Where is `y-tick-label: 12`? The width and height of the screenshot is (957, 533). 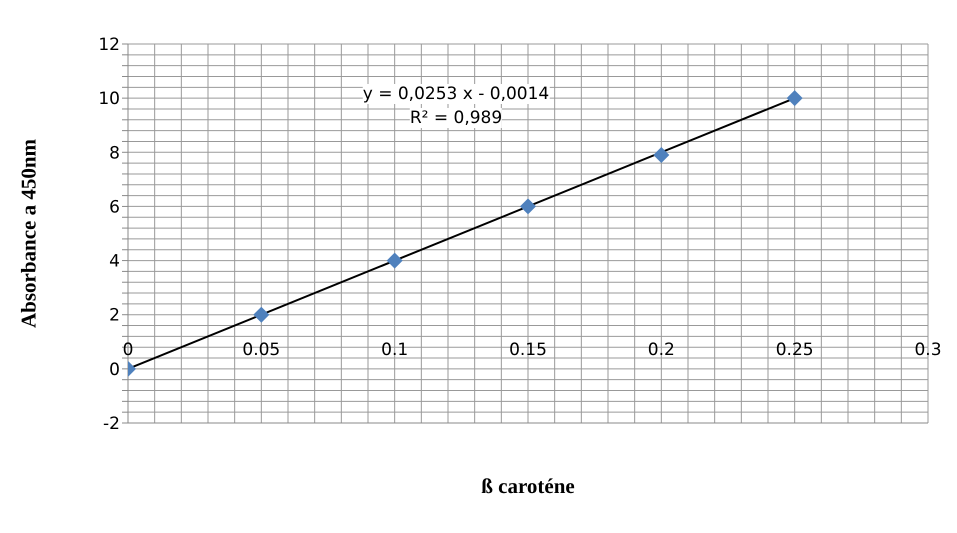
y-tick-label: 12 is located at coordinates (109, 45).